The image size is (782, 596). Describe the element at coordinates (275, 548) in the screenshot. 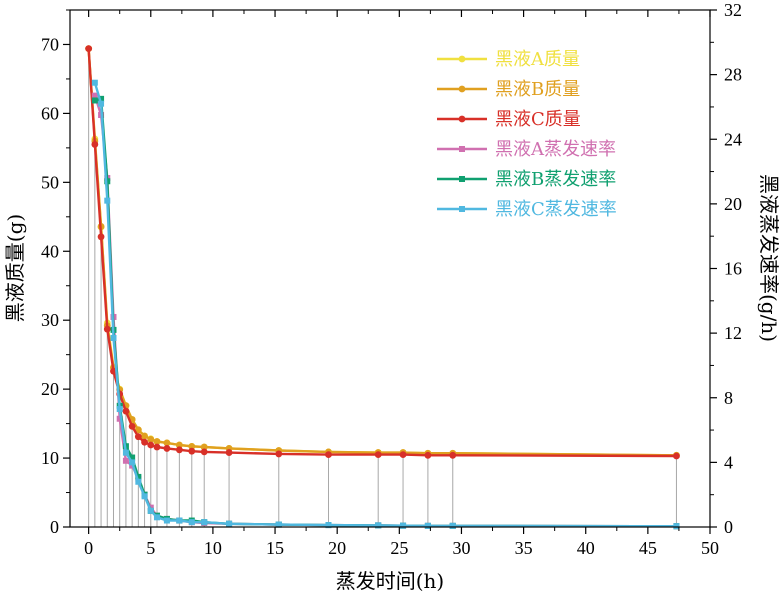

I see `x-tick-label: 15` at that location.